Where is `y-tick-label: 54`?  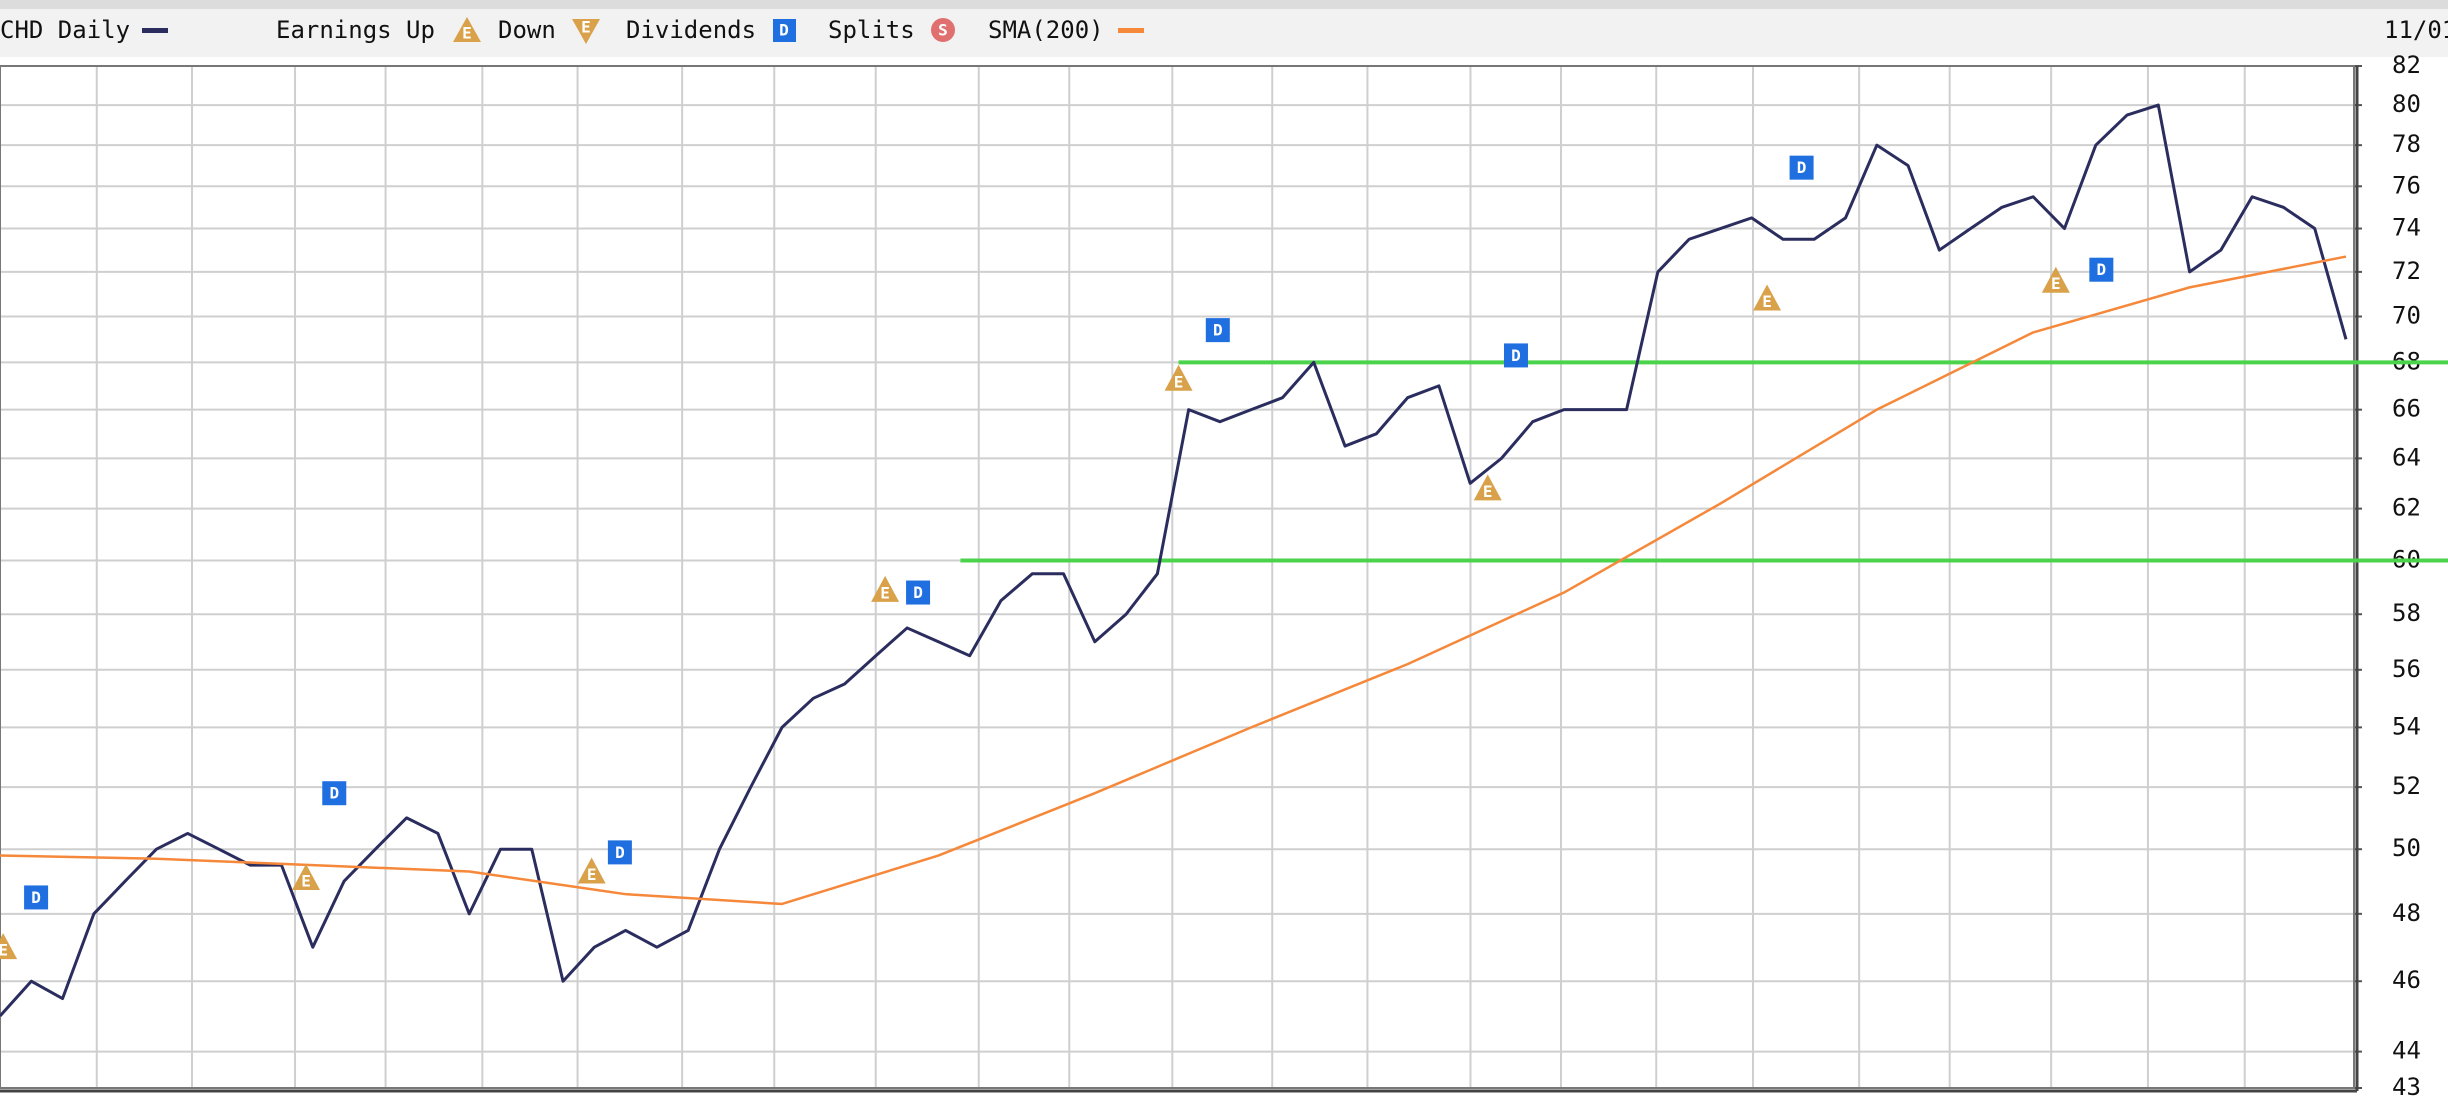
y-tick-label: 54 is located at coordinates (2406, 726).